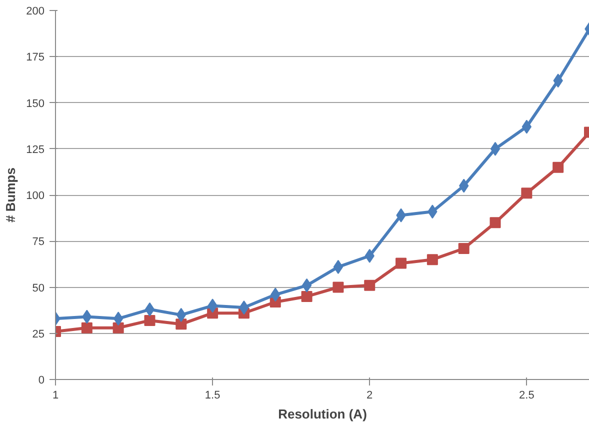 The image size is (589, 424). Describe the element at coordinates (35, 150) in the screenshot. I see `y-tick-label: 125` at that location.